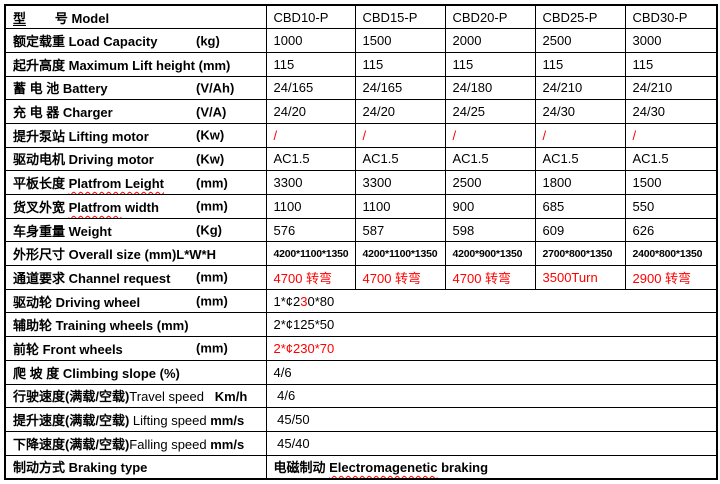  Describe the element at coordinates (553, 230) in the screenshot. I see `text-part: 609` at that location.